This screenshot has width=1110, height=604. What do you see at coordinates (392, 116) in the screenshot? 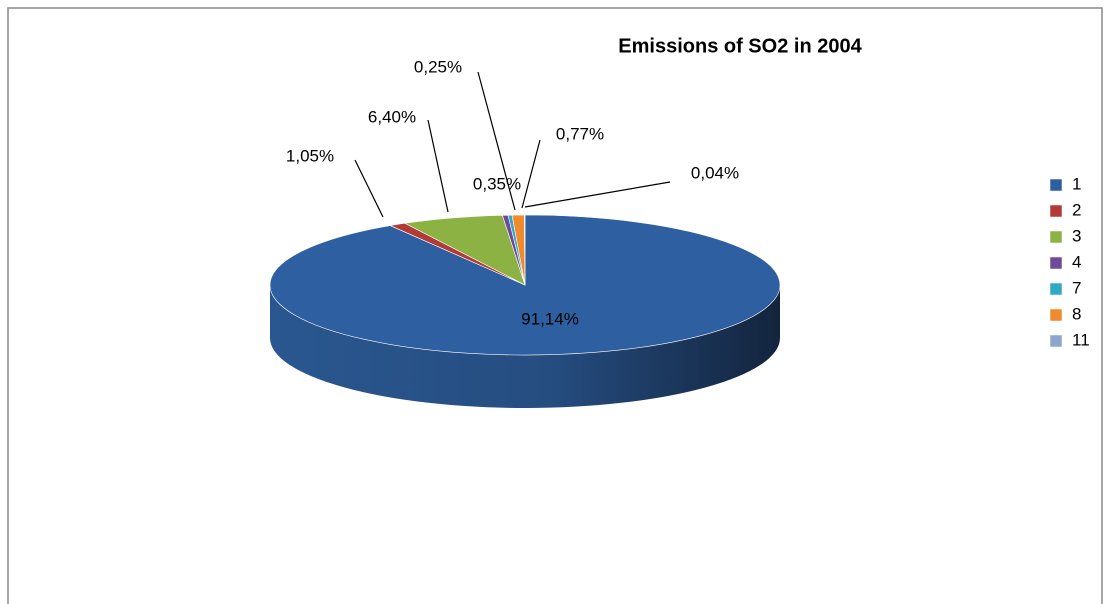
I see `data-label: 6,40%` at bounding box center [392, 116].